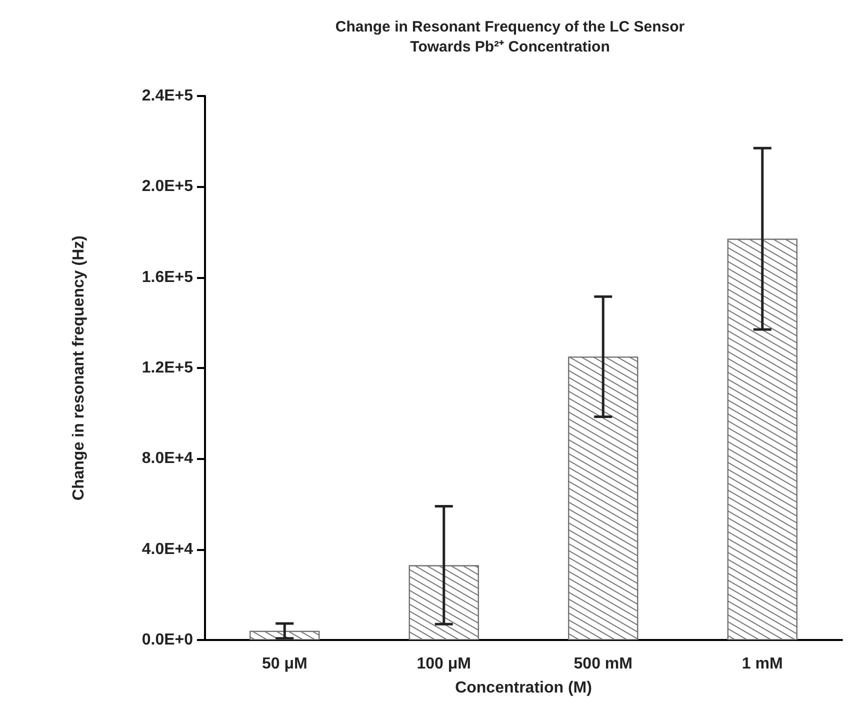 The height and width of the screenshot is (721, 862). I want to click on x-axis-title: Concentration (M), so click(523, 688).